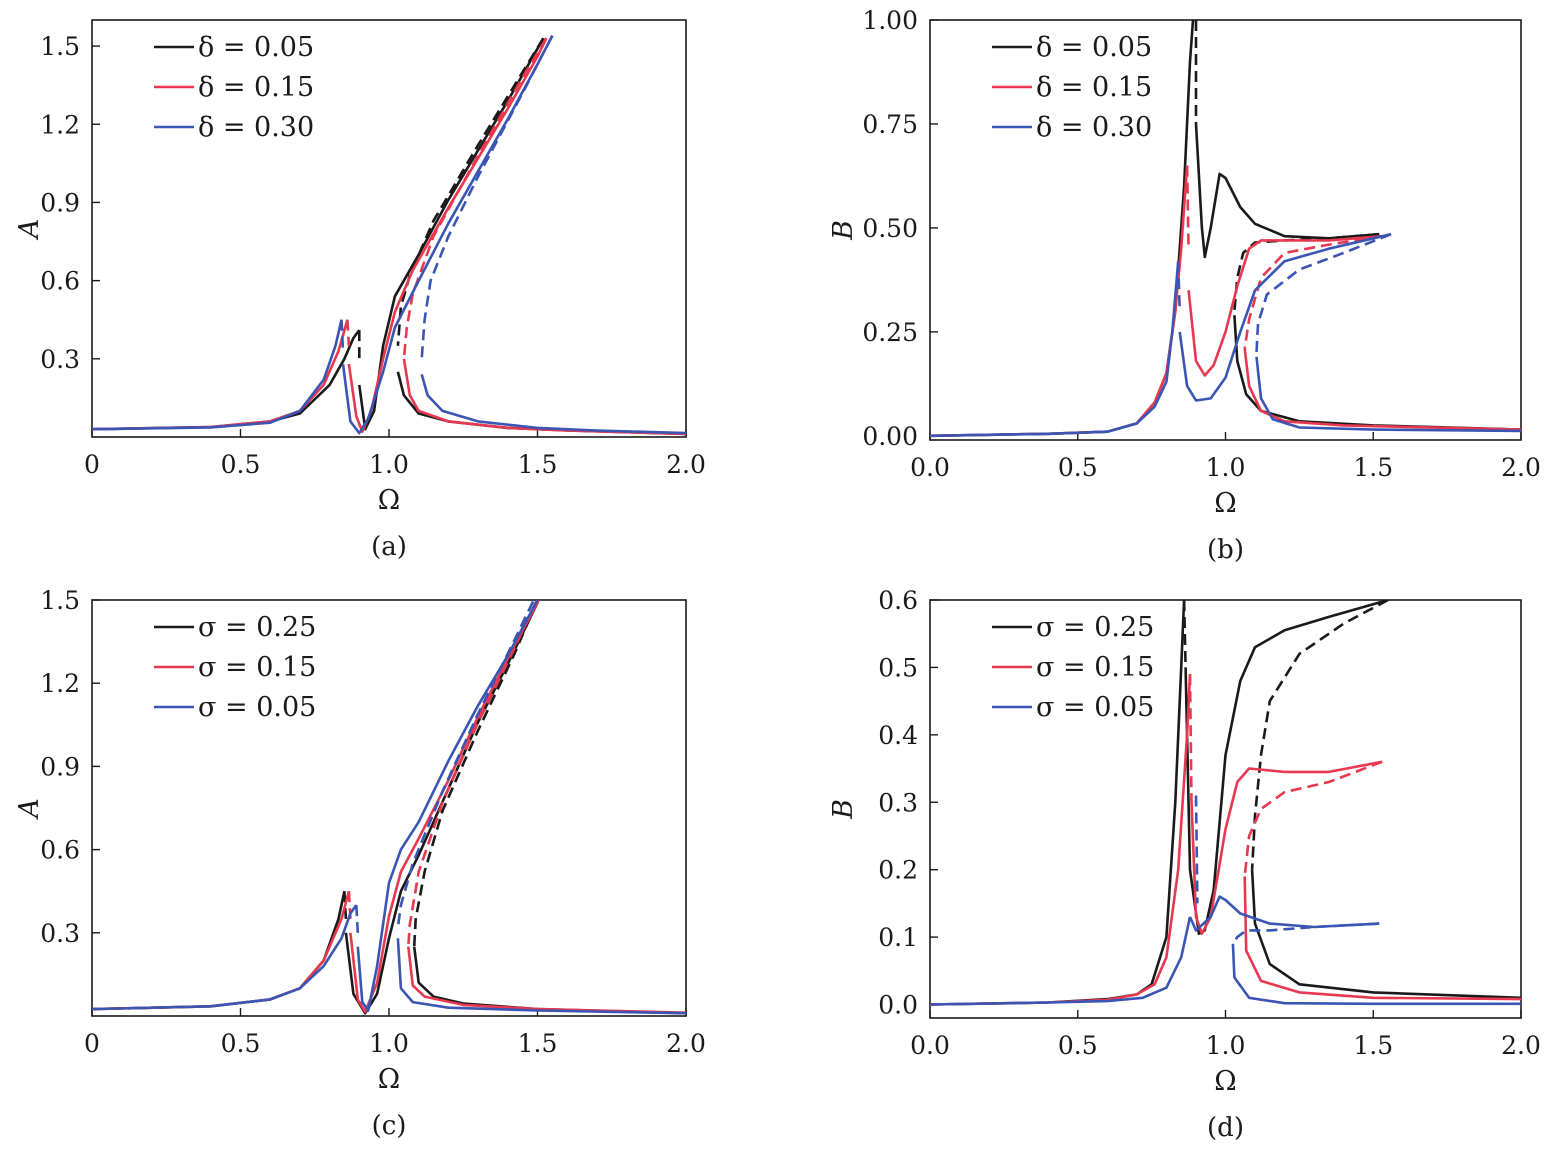 The width and height of the screenshot is (1550, 1150). Describe the element at coordinates (890, 228) in the screenshot. I see `y-tick-label: 0.50` at that location.